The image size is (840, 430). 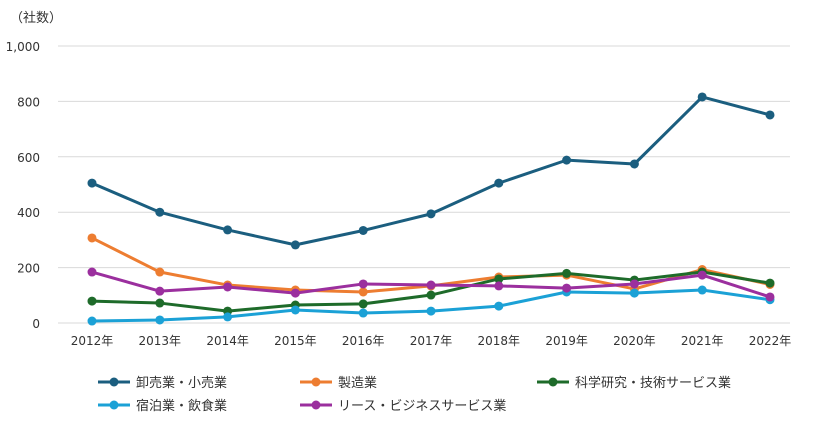 What do you see at coordinates (566, 341) in the screenshot?
I see `x-tick-label: 2019年` at bounding box center [566, 341].